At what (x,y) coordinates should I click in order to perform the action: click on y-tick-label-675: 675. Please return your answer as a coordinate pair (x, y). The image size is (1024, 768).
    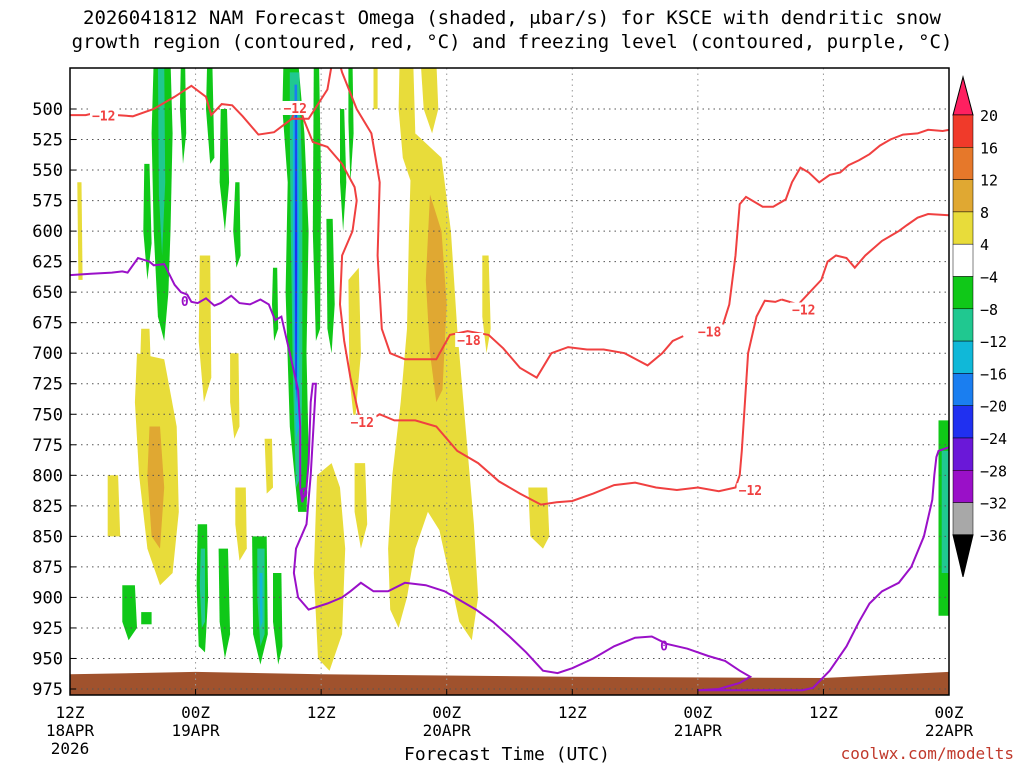
    Looking at the image, I should click on (47, 324).